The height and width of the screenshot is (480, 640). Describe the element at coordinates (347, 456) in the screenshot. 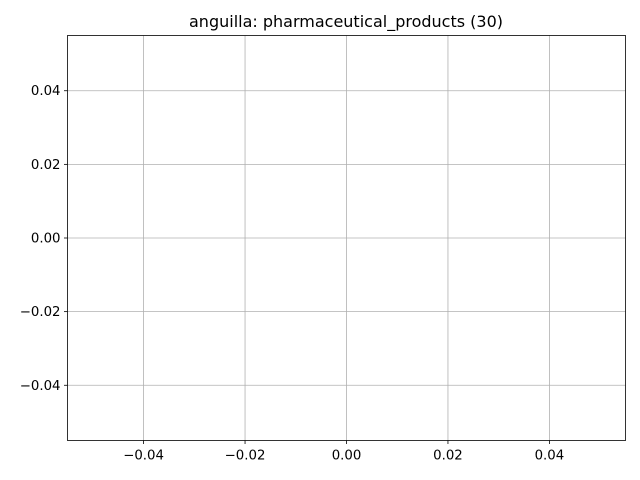

I see `x-tick-label: 0.00` at that location.